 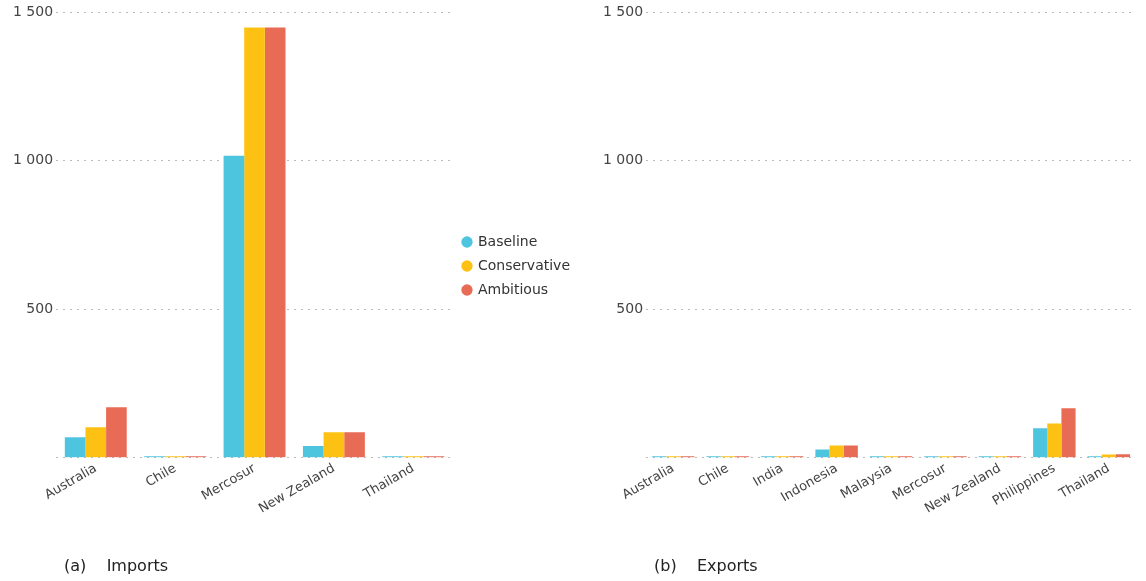 What do you see at coordinates (507, 240) in the screenshot?
I see `legend-label: Baseline` at bounding box center [507, 240].